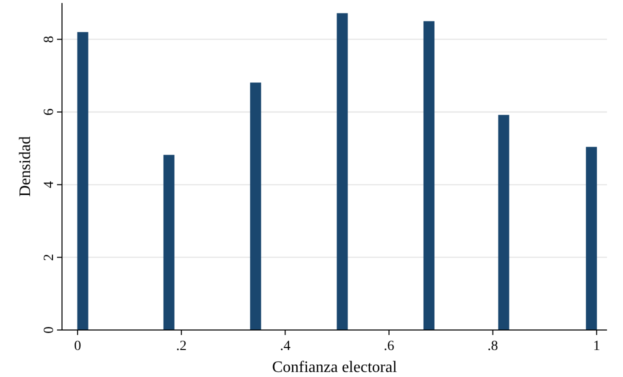 The width and height of the screenshot is (623, 377). I want to click on x-tick-label: 0, so click(78, 346).